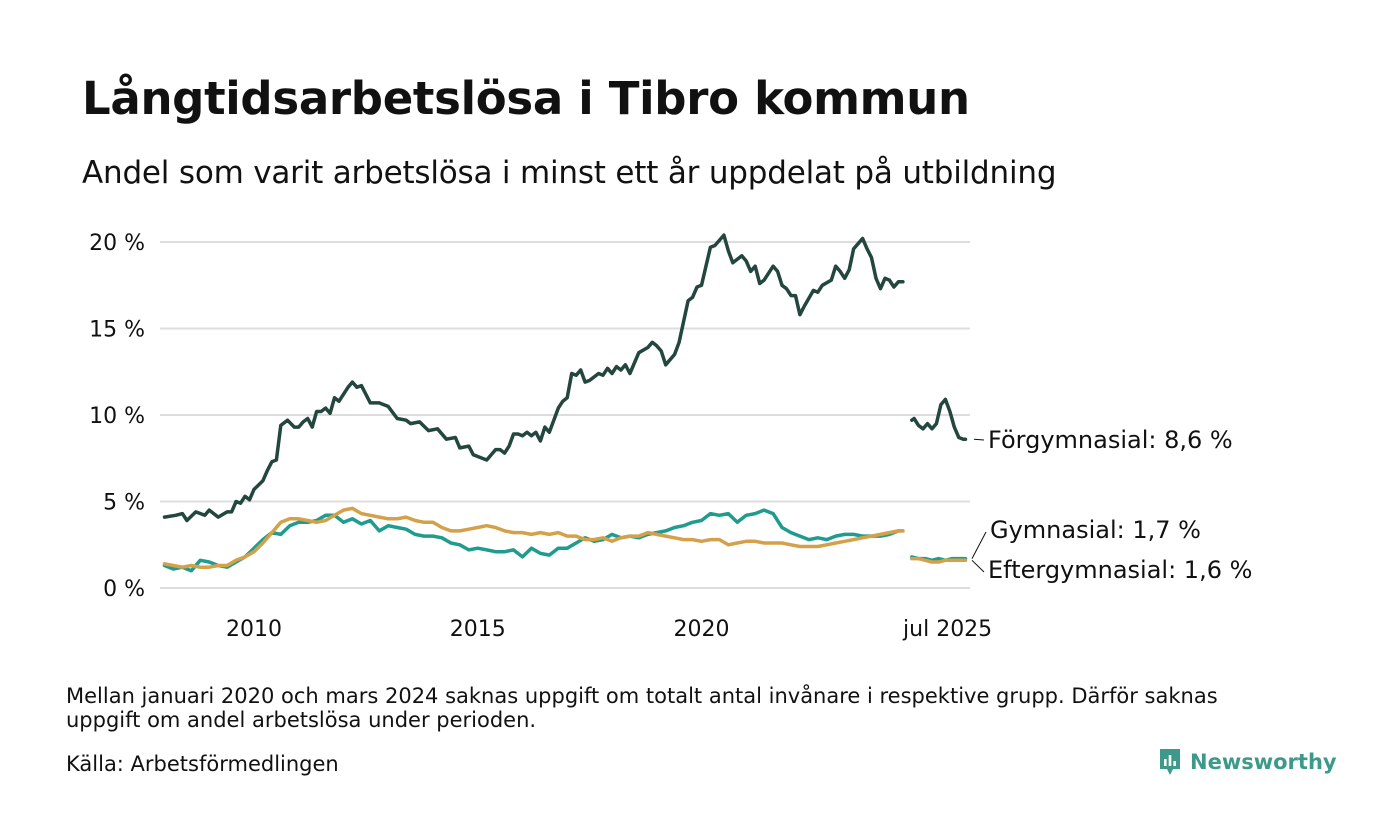  What do you see at coordinates (1263, 762) in the screenshot?
I see `brand-name: Newsworthy` at bounding box center [1263, 762].